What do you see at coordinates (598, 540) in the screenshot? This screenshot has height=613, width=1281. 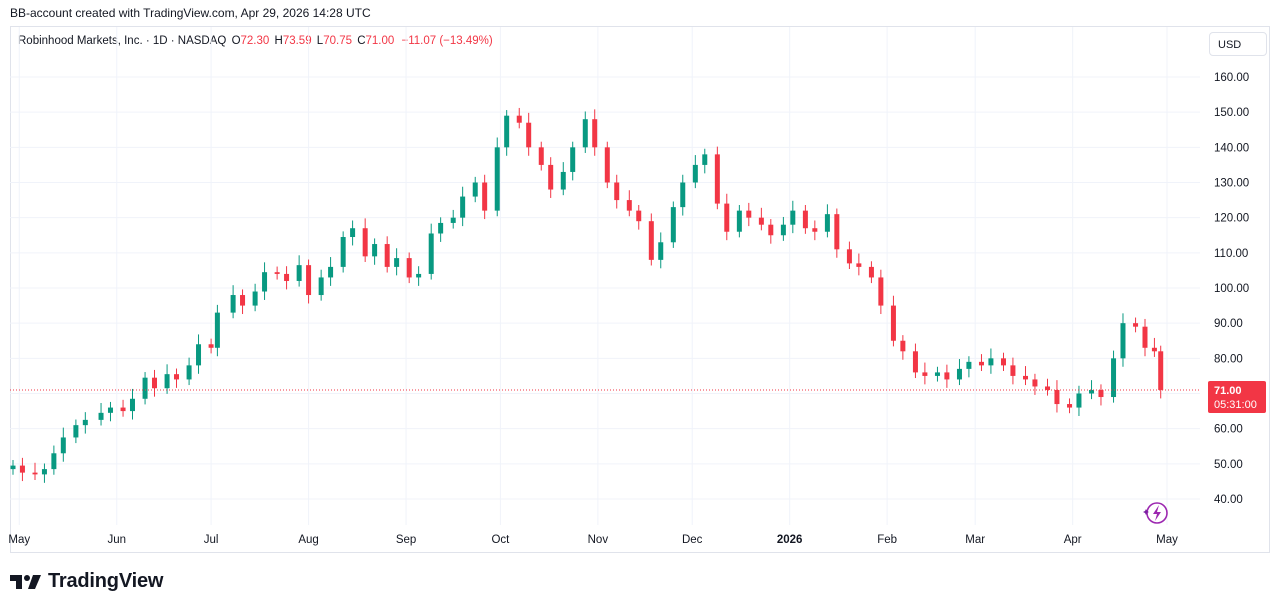 I see `x-tick-label: Nov` at bounding box center [598, 540].